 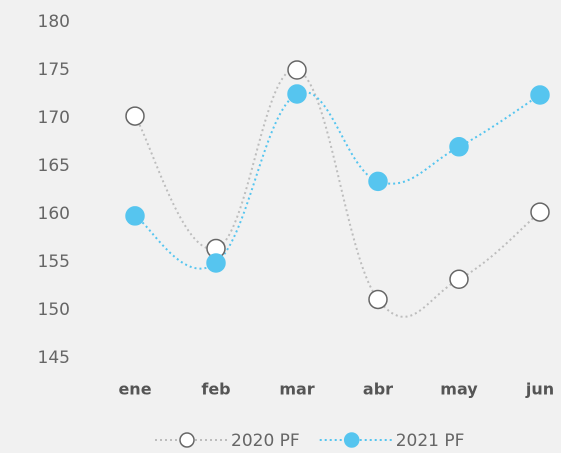 I want to click on x-tick-label: mar, so click(x=296, y=389).